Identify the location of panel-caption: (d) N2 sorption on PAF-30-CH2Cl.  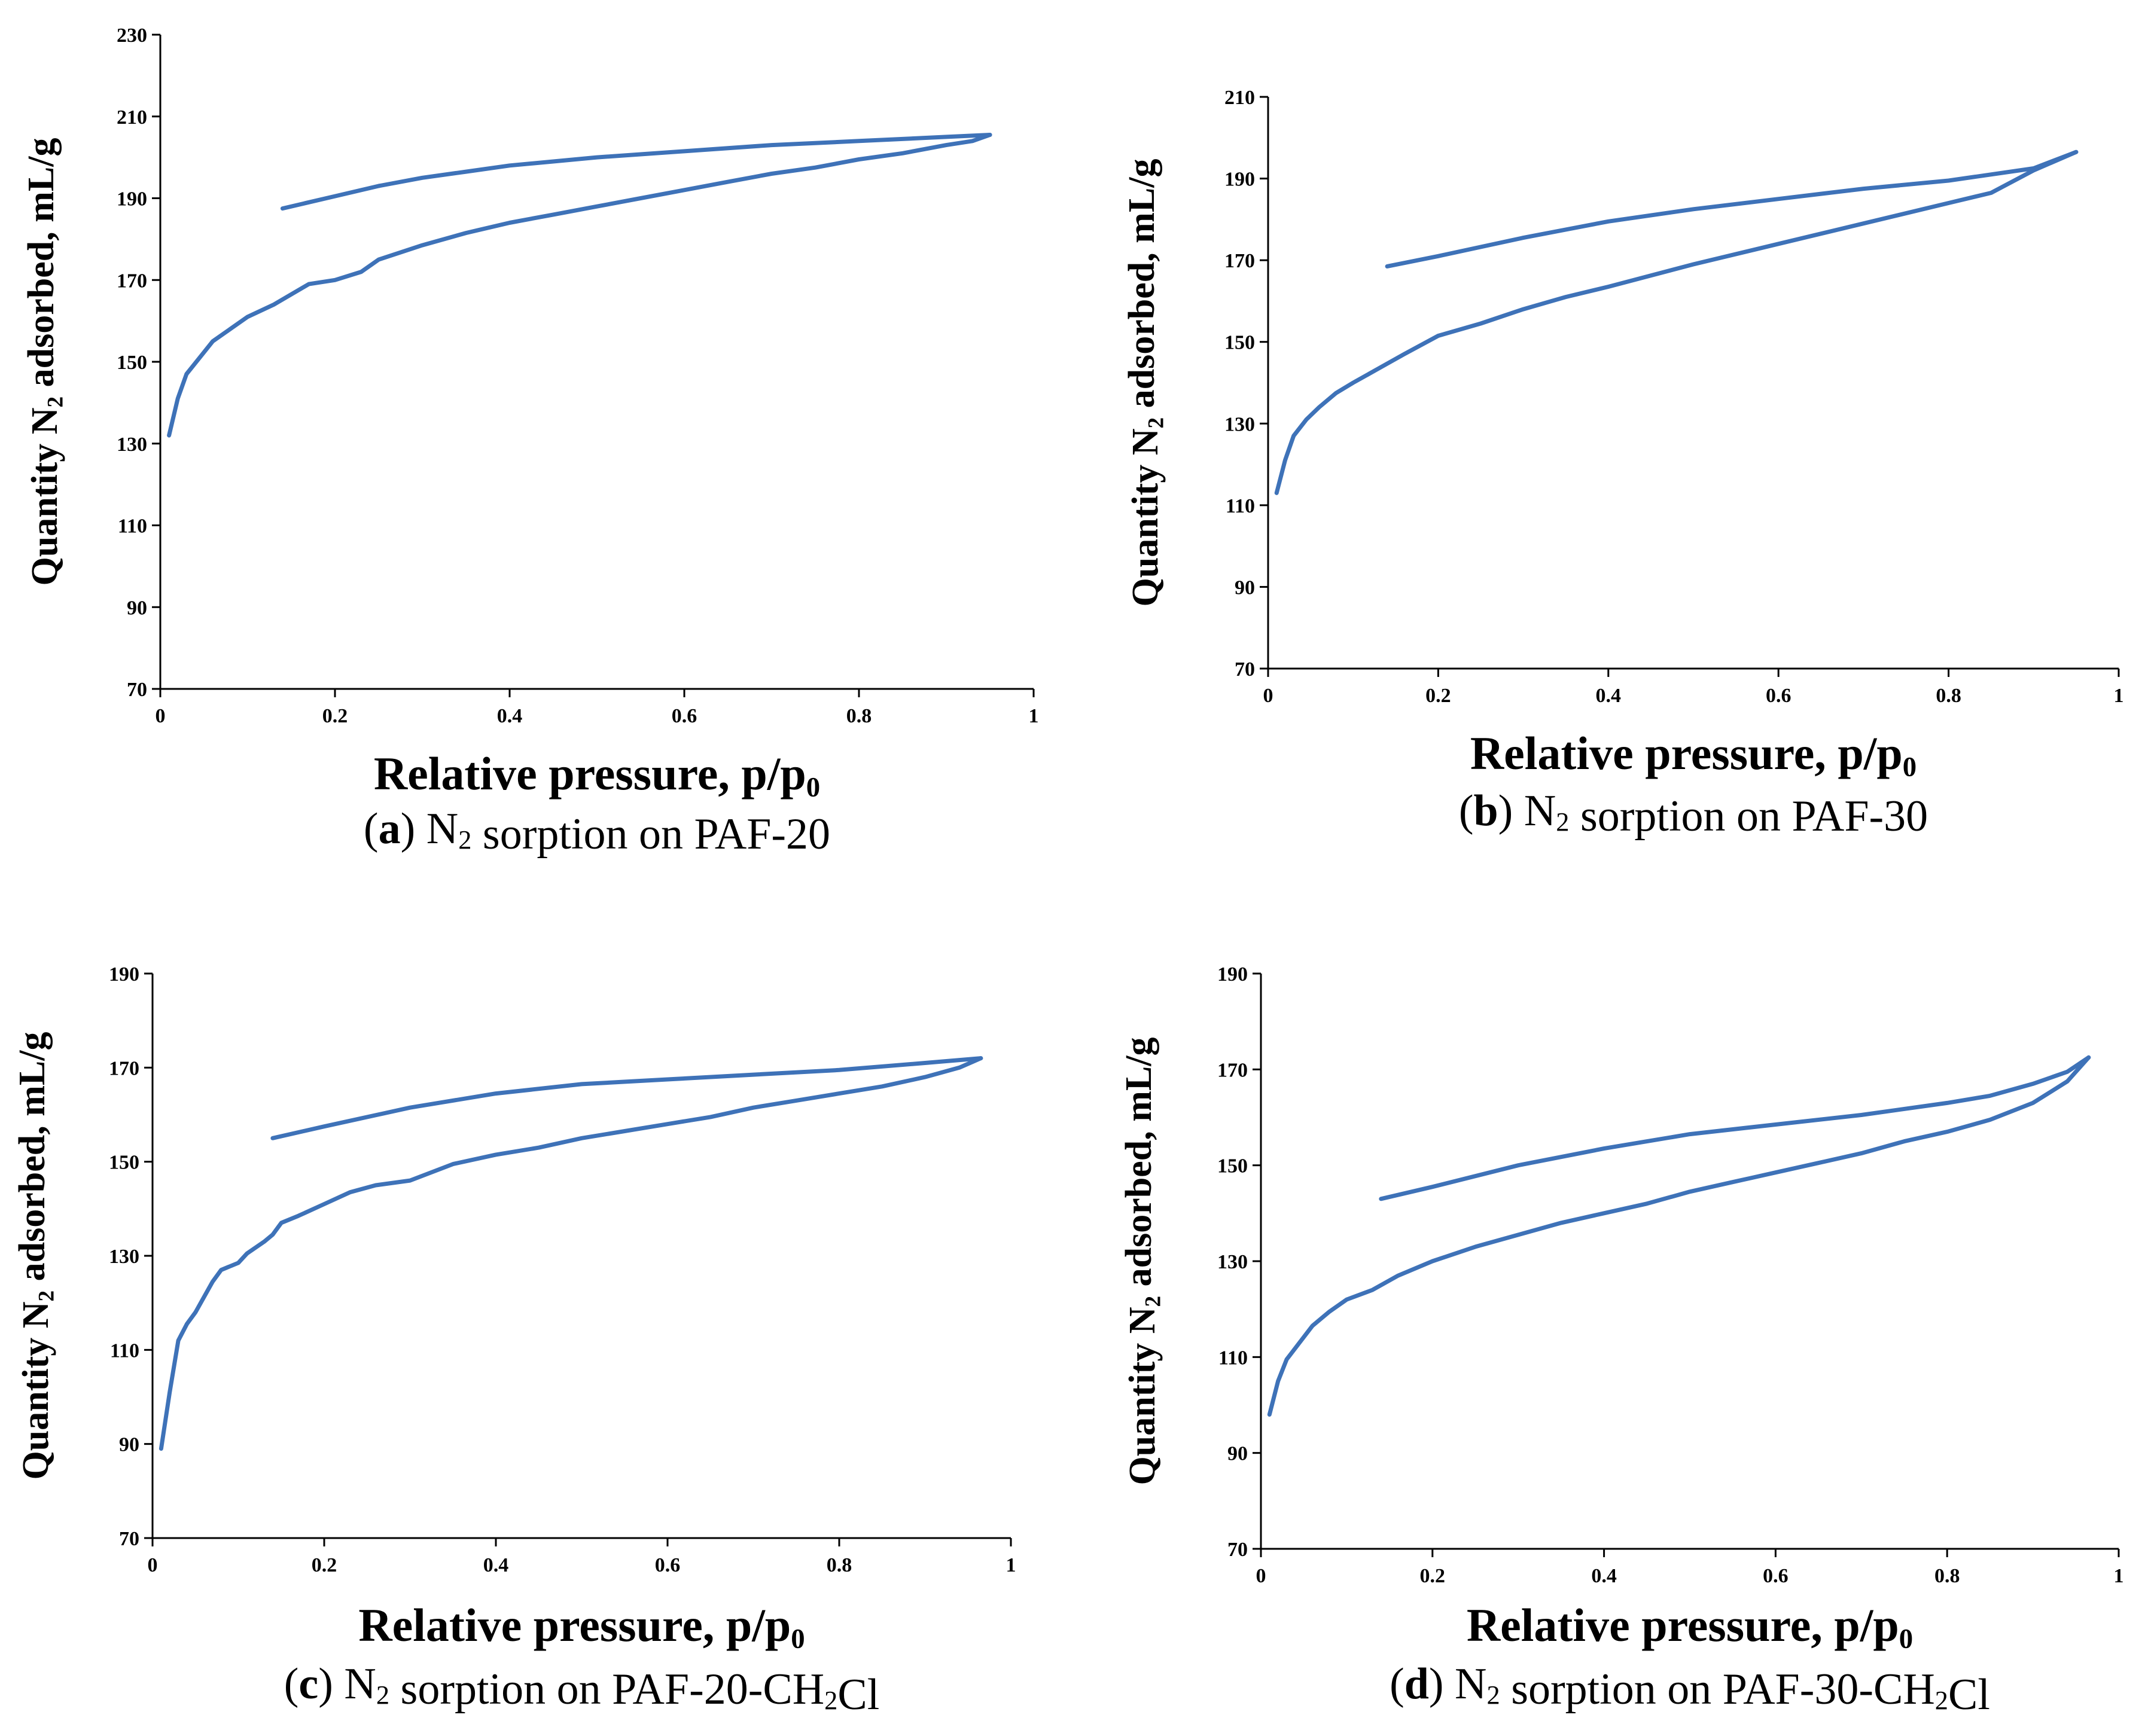
(1690, 1689).